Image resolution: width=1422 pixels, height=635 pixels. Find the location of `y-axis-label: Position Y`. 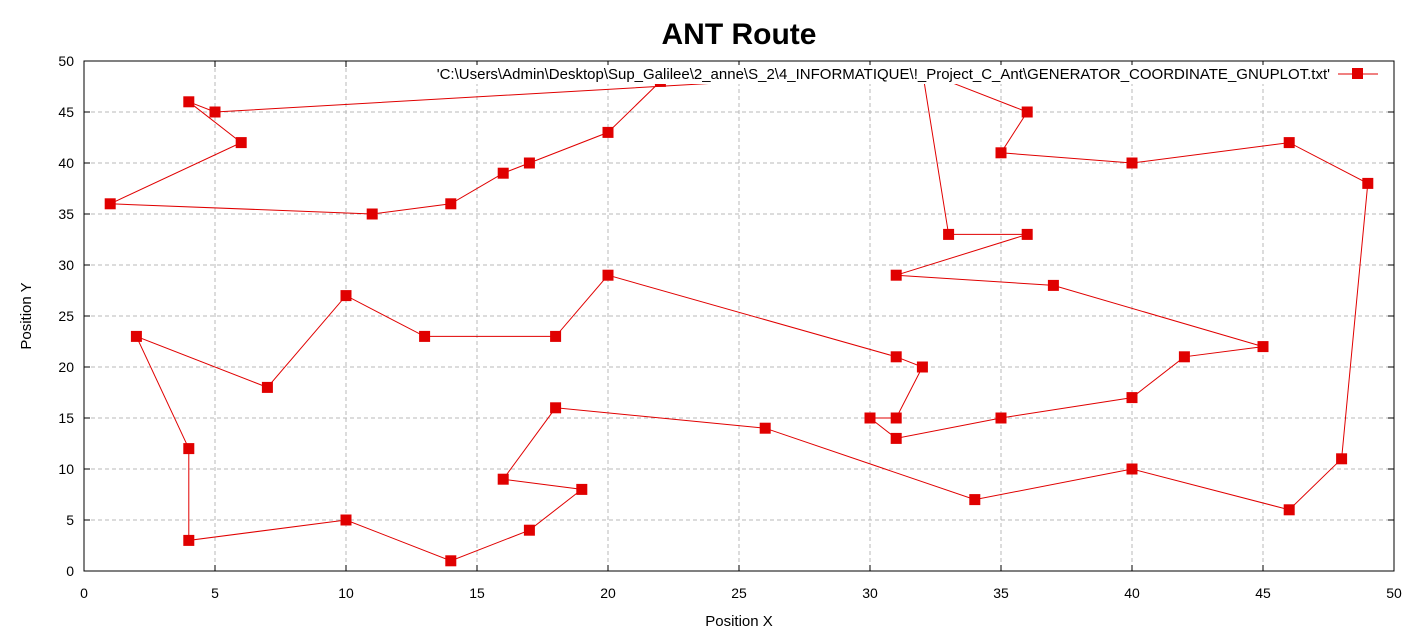

y-axis-label: Position Y is located at coordinates (26, 315).